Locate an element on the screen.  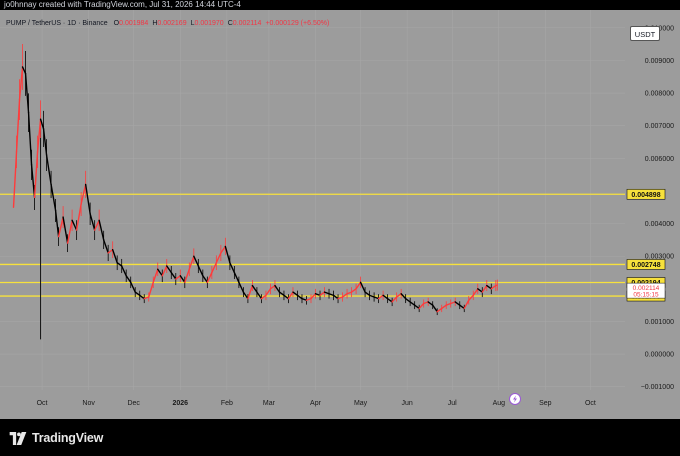
x-tick-label: Apr is located at coordinates (316, 403).